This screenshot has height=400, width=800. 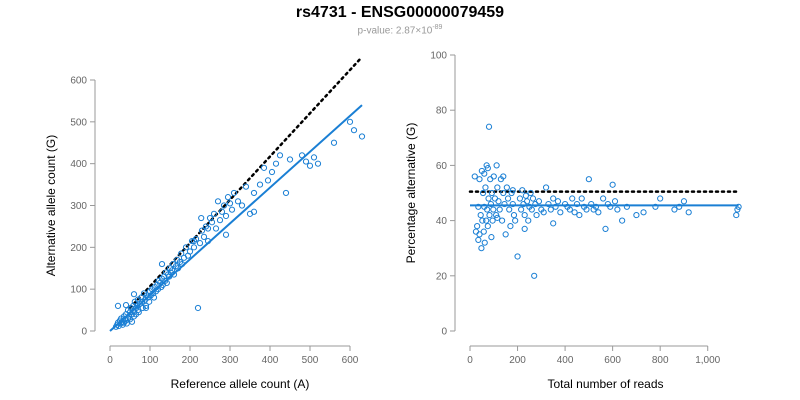 What do you see at coordinates (605, 384) in the screenshot?
I see `right-x-axis-label: Total number of reads` at bounding box center [605, 384].